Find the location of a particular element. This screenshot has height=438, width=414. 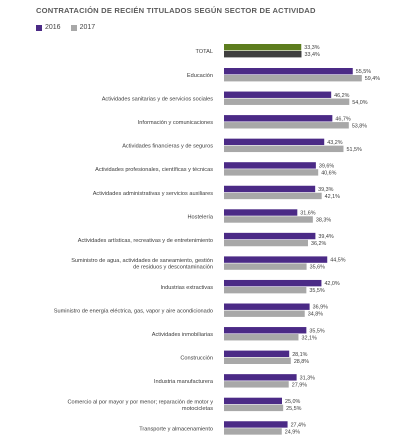

category-15-bar-2016 is located at coordinates (256, 424).